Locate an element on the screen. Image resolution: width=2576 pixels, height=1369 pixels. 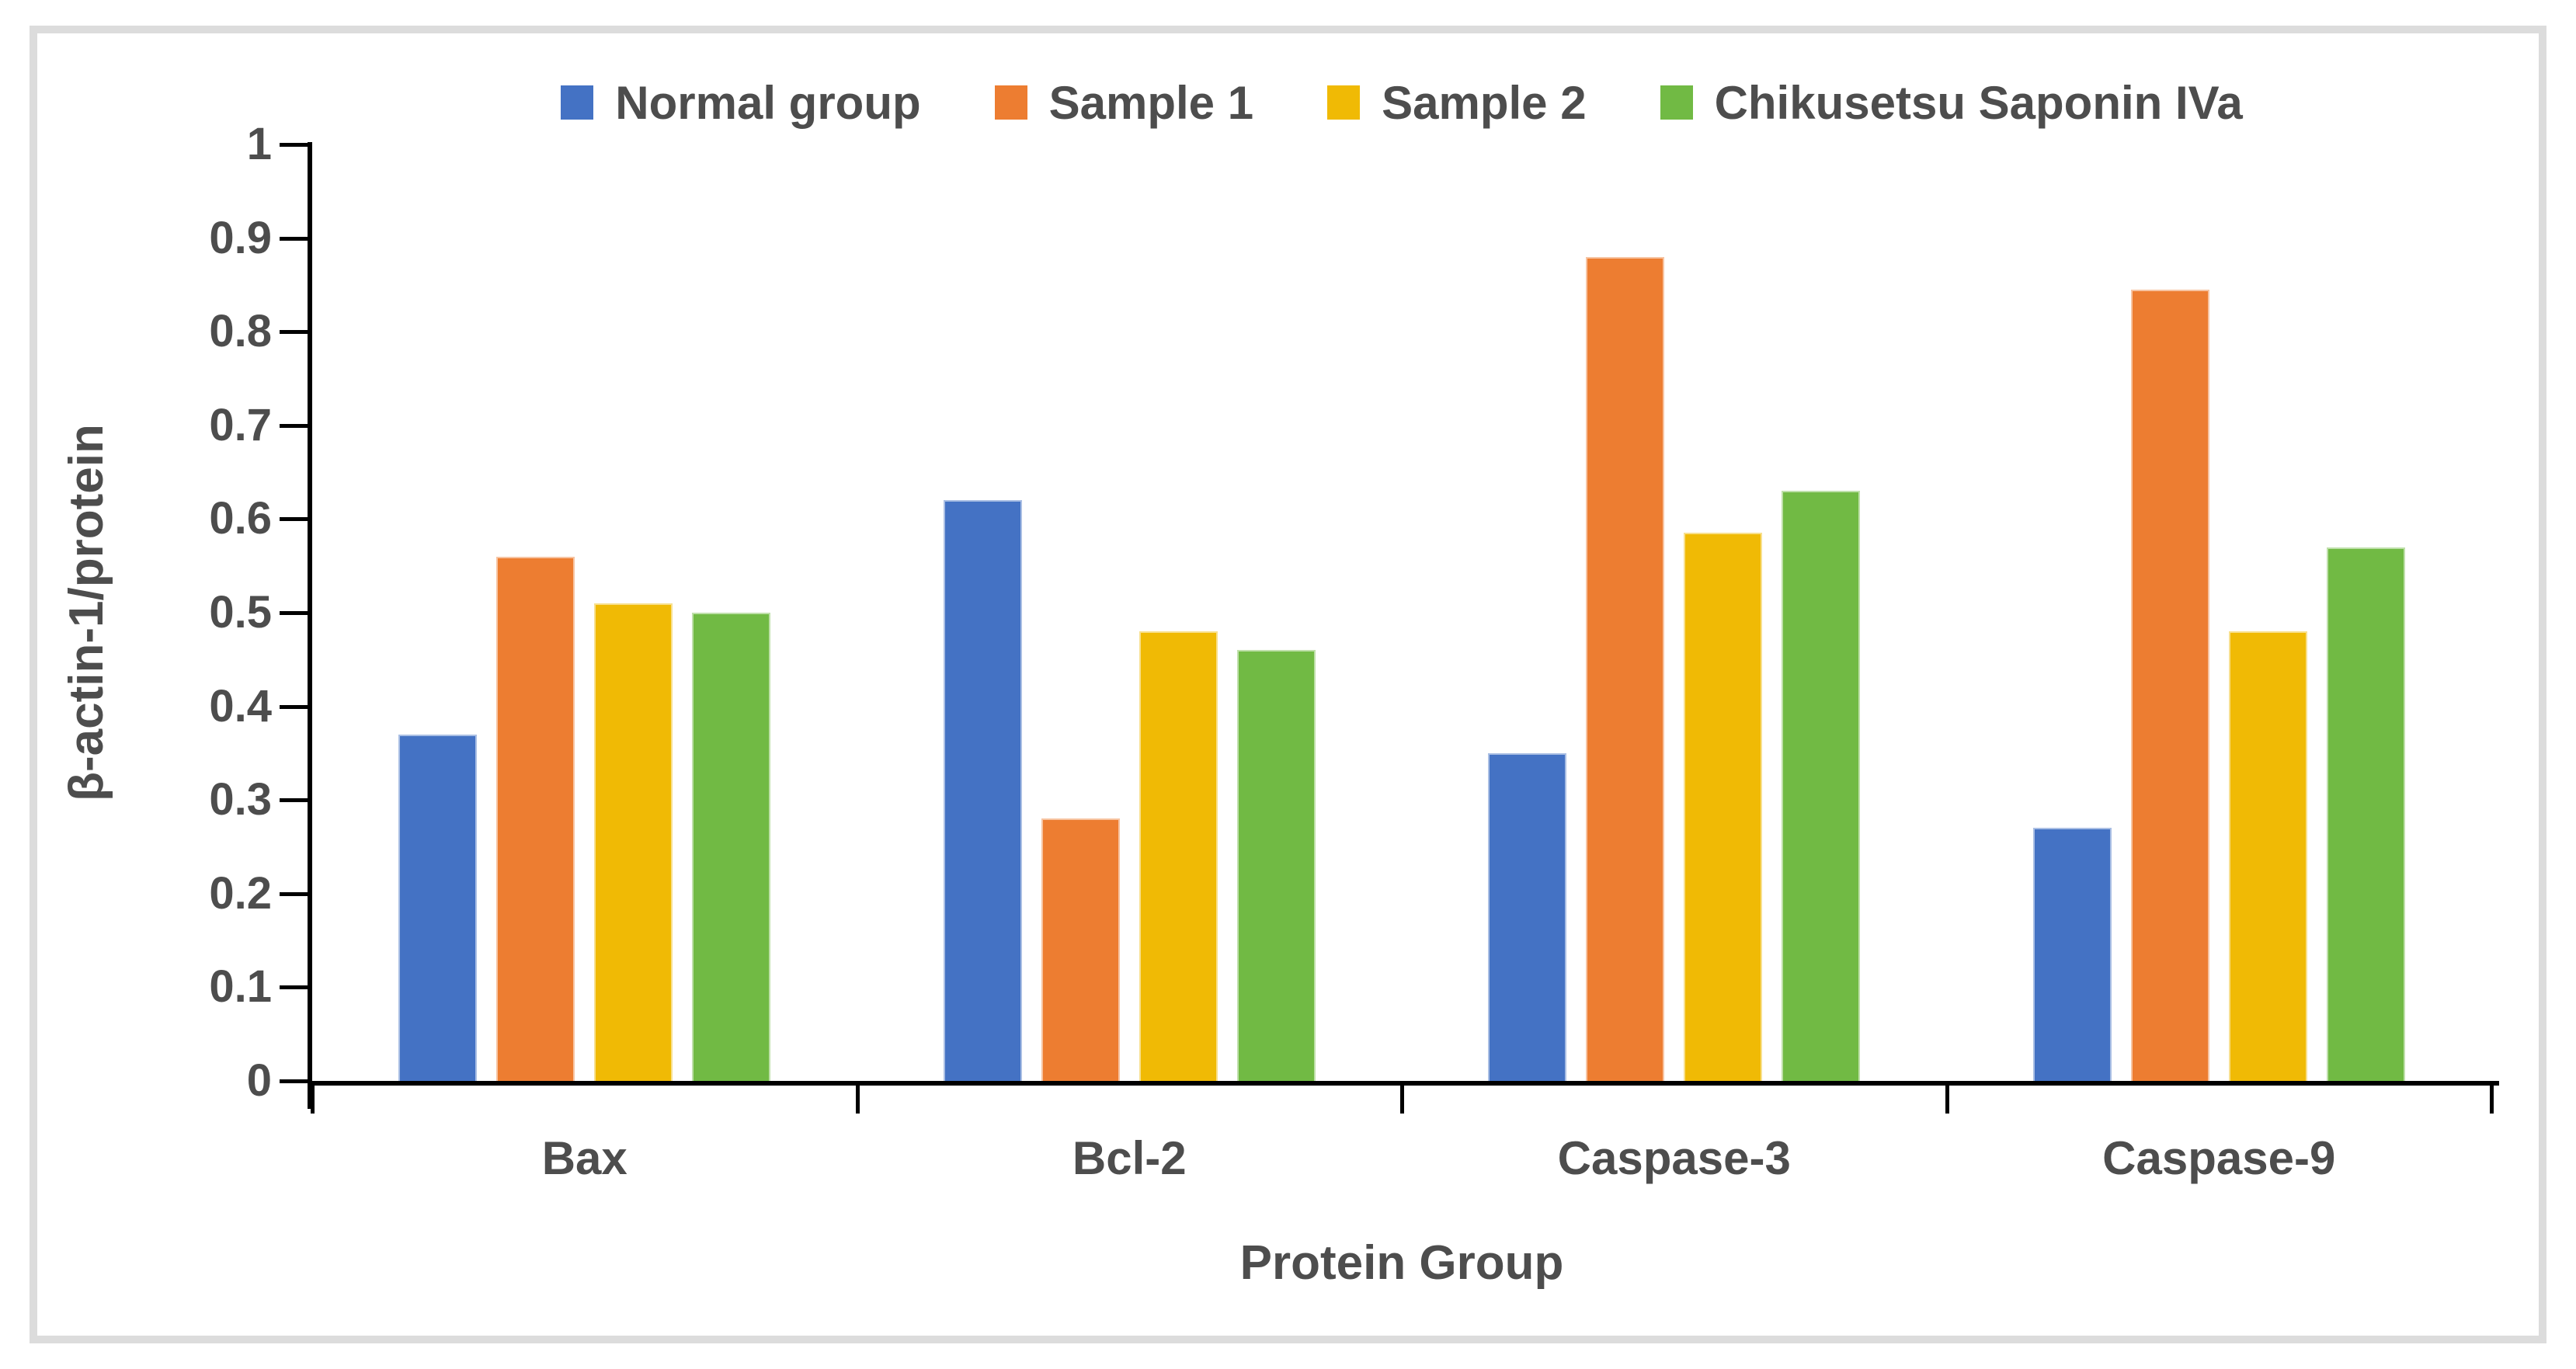
y-tick-label: 0.8 is located at coordinates (241, 331).